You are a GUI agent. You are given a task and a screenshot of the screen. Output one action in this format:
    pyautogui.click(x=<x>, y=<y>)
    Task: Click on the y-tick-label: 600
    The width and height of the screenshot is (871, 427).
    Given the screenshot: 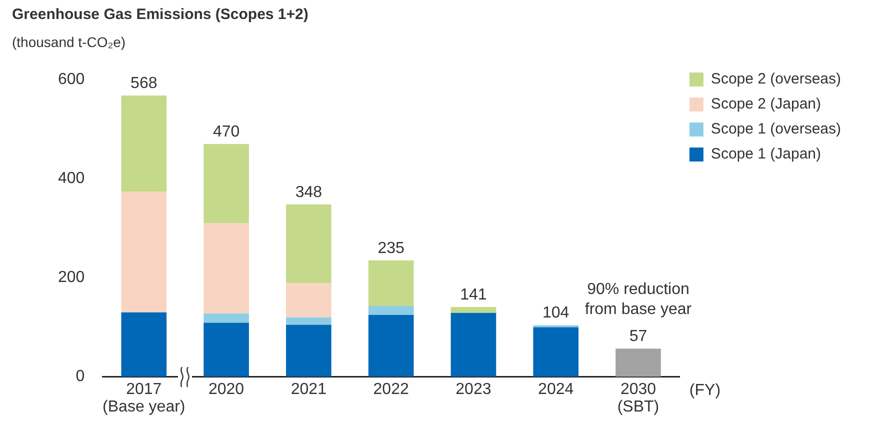 What is the action you would take?
    pyautogui.click(x=71, y=79)
    